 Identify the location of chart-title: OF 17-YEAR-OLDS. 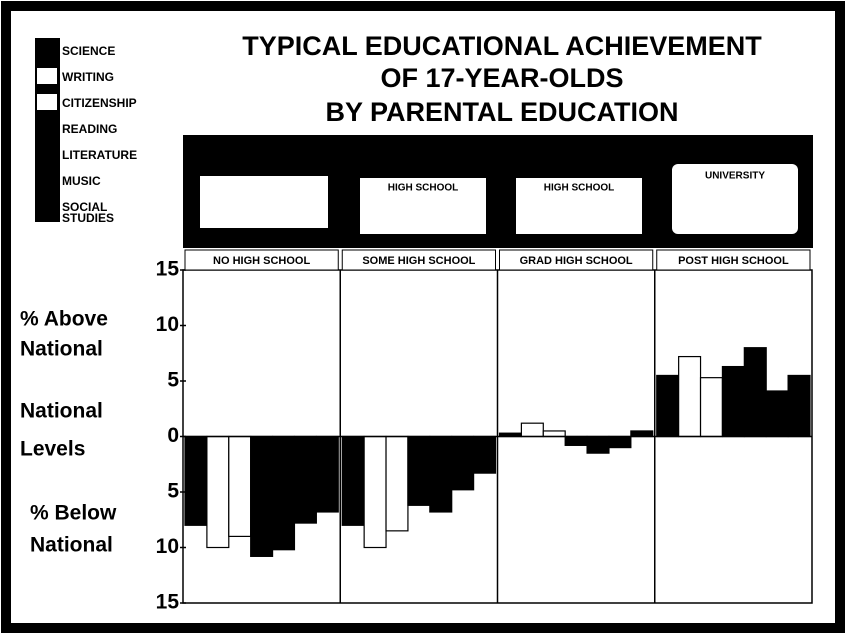
(501, 78).